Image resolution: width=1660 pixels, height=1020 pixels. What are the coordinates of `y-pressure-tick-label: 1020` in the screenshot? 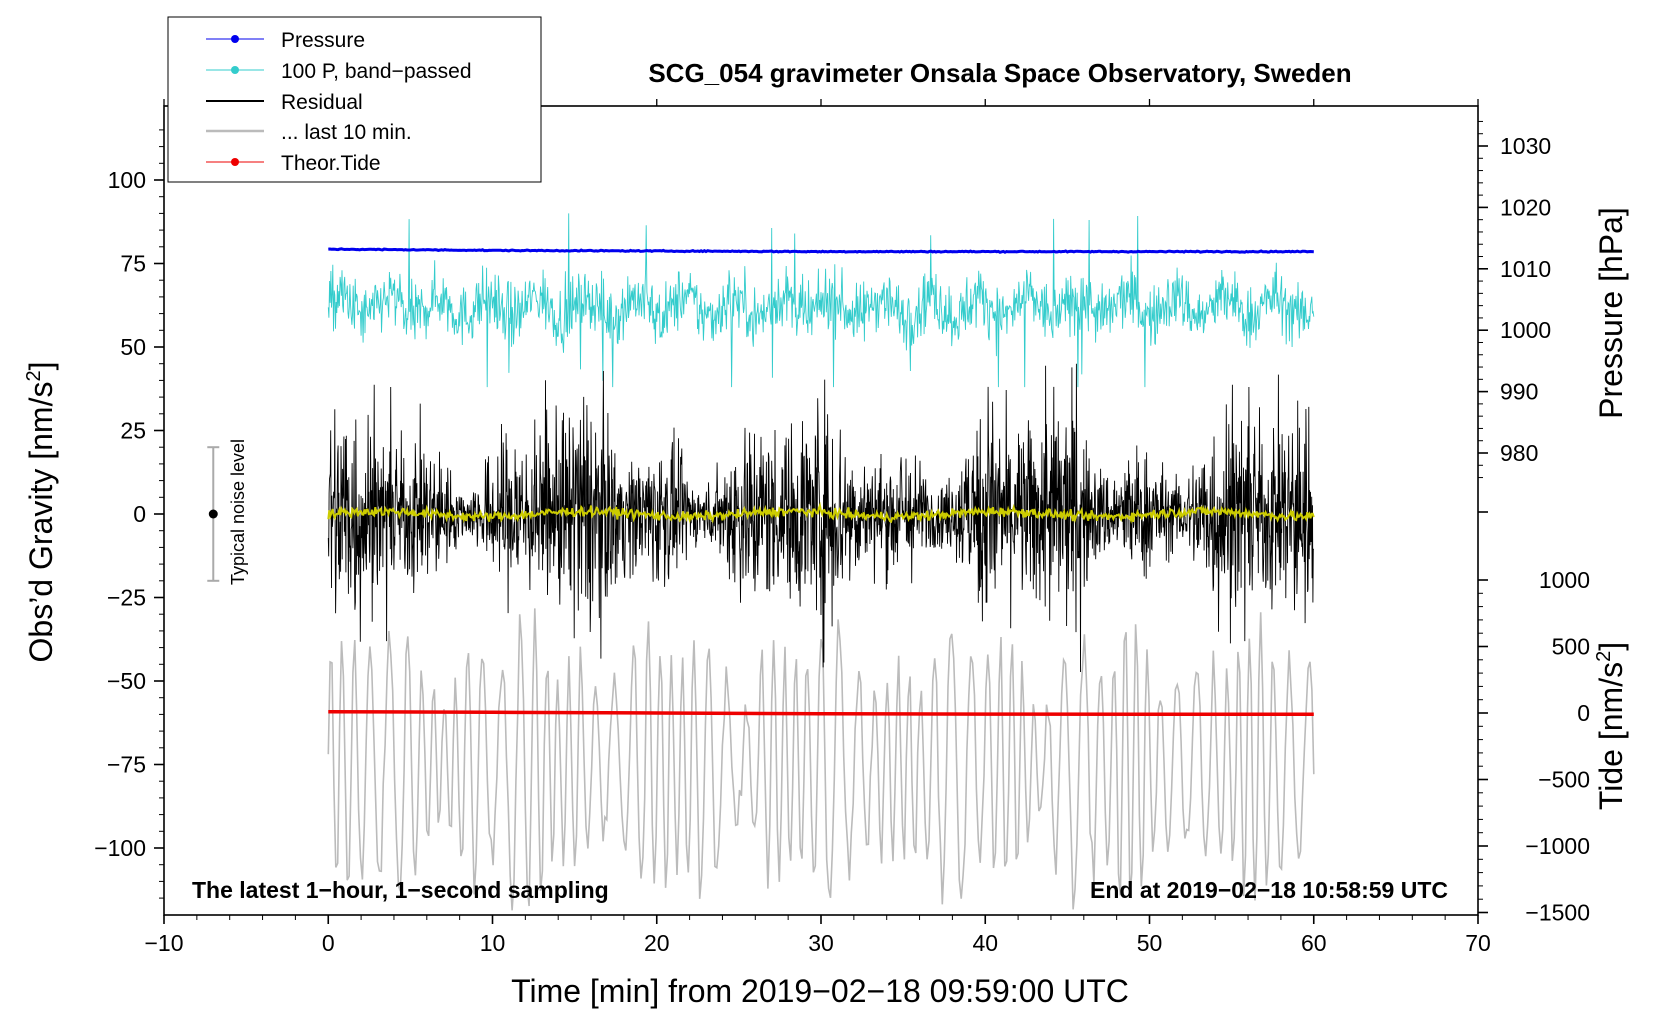 It's located at (1525, 207).